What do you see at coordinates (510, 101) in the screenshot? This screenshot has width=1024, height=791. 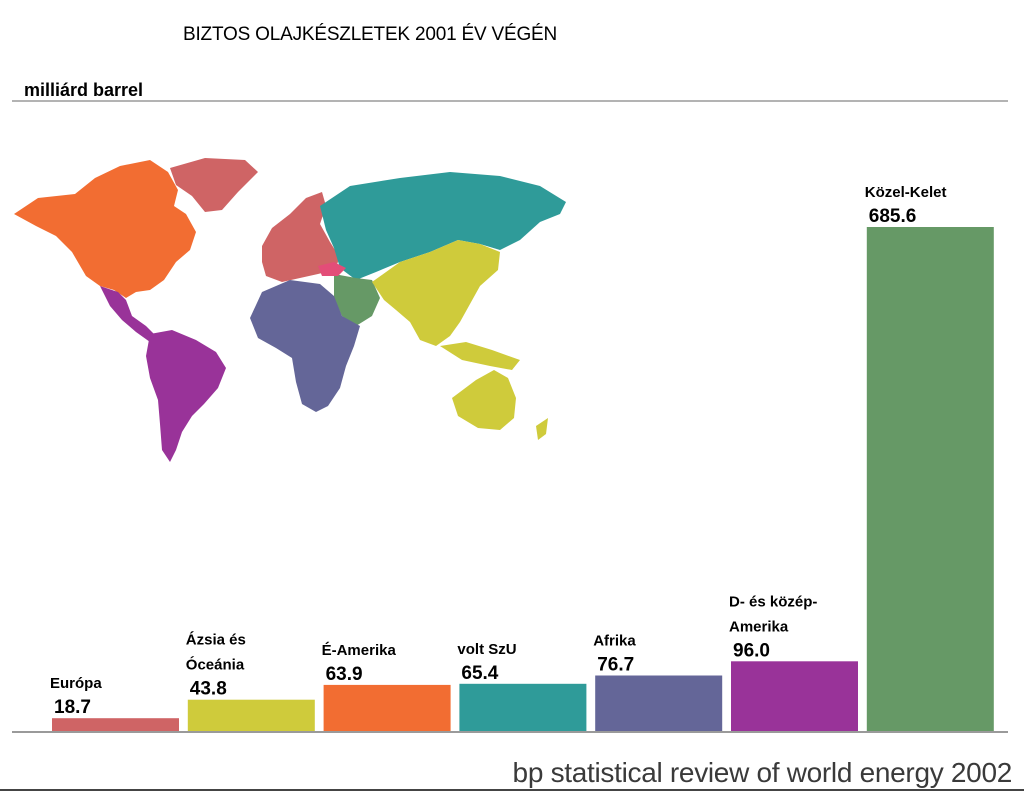 I see `header-divider` at bounding box center [510, 101].